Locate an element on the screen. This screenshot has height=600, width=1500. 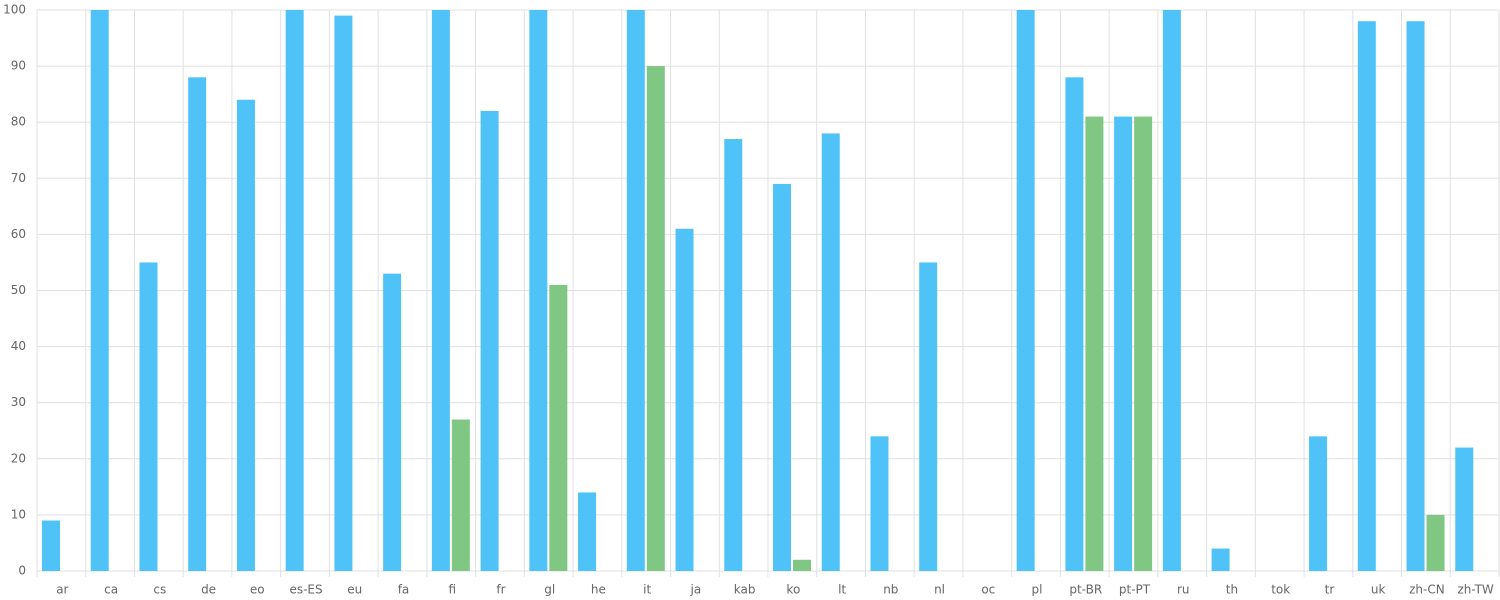
x-tick-label: fi is located at coordinates (452, 590).